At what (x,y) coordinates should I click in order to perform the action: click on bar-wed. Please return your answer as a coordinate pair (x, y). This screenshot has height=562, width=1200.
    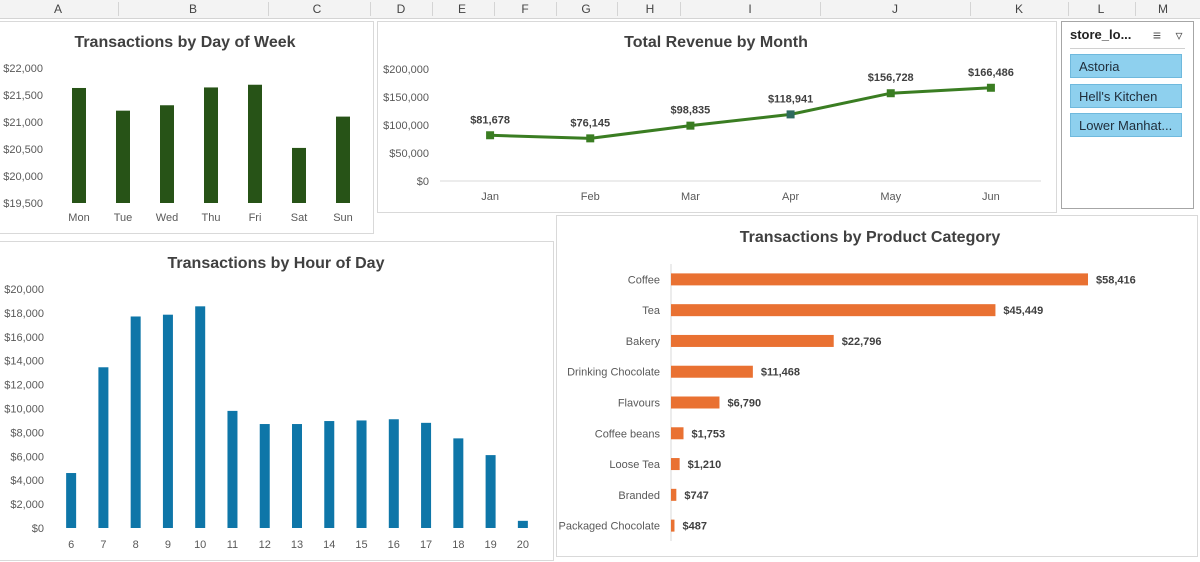
    Looking at the image, I should click on (167, 154).